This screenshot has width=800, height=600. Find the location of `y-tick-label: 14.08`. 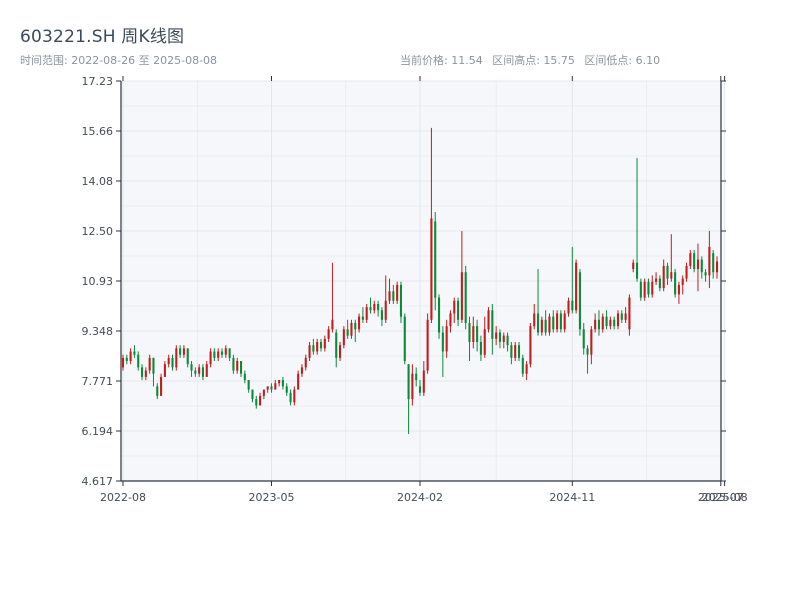

y-tick-label: 14.08 is located at coordinates (98, 181).